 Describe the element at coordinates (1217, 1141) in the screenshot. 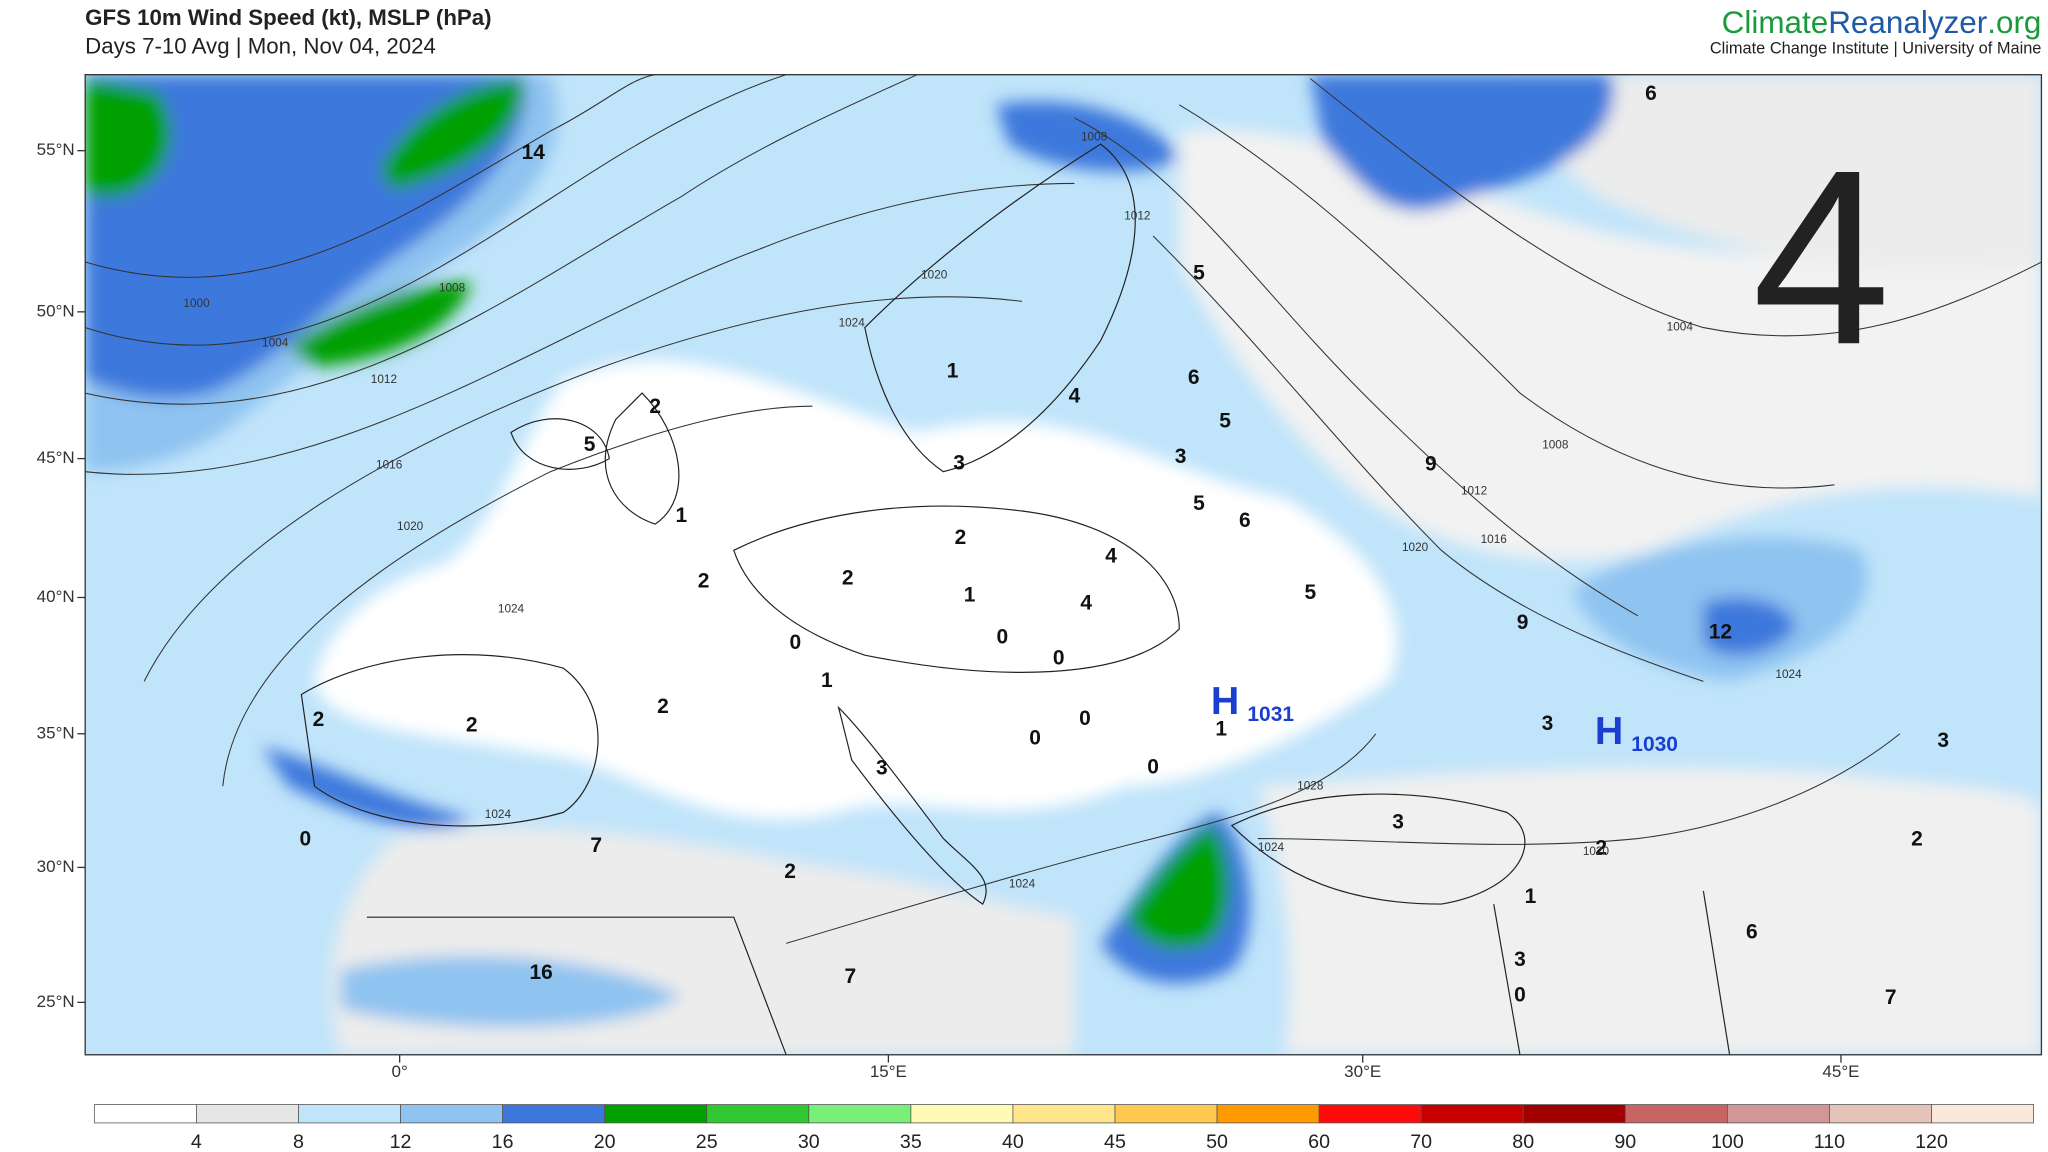

I see `colorbar-label: 50` at that location.